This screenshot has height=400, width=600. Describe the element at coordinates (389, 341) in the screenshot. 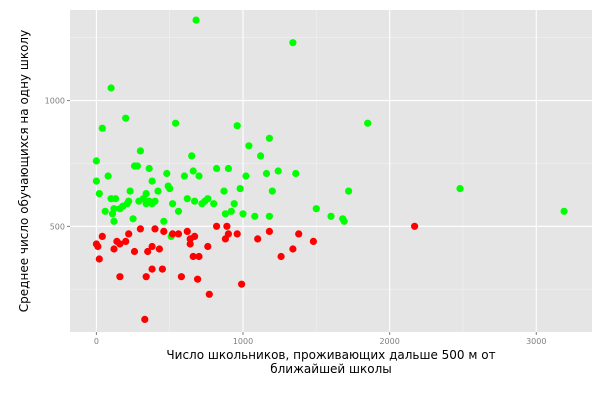

I see `x-tick-label: 2000` at that location.